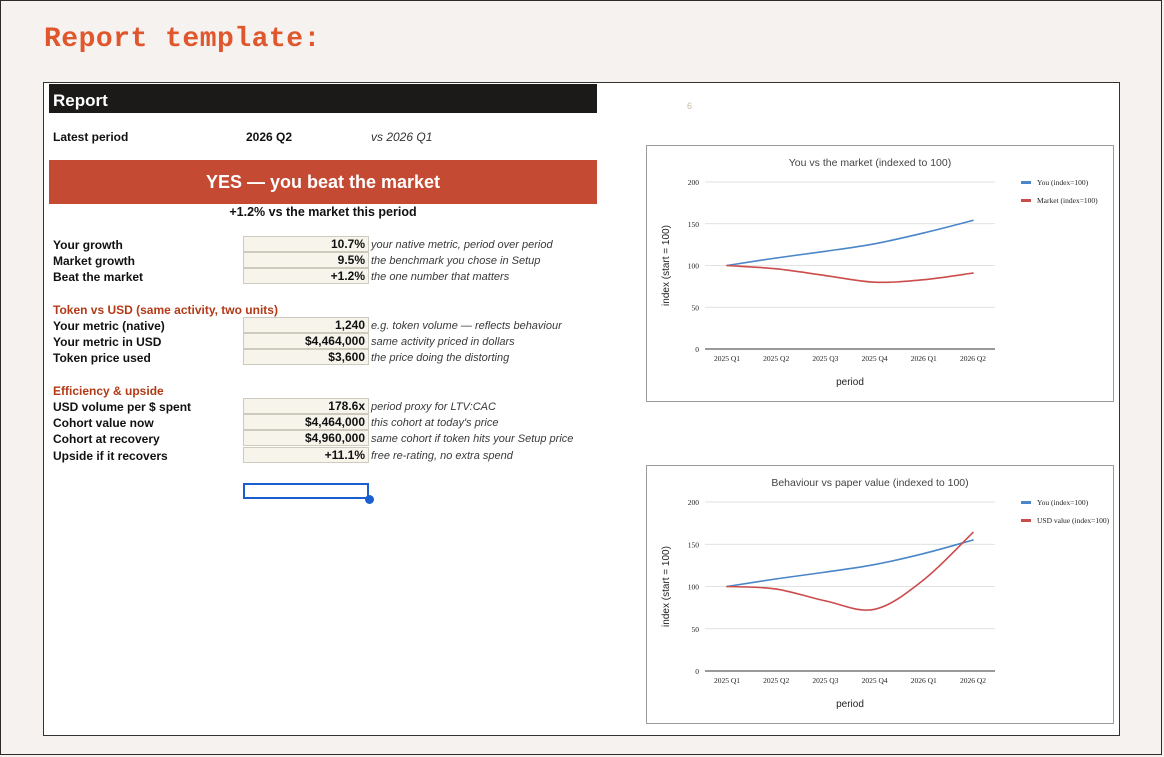  Describe the element at coordinates (106, 439) in the screenshot. I see `row-label-cohort-recovery: Cohort at recovery` at that location.